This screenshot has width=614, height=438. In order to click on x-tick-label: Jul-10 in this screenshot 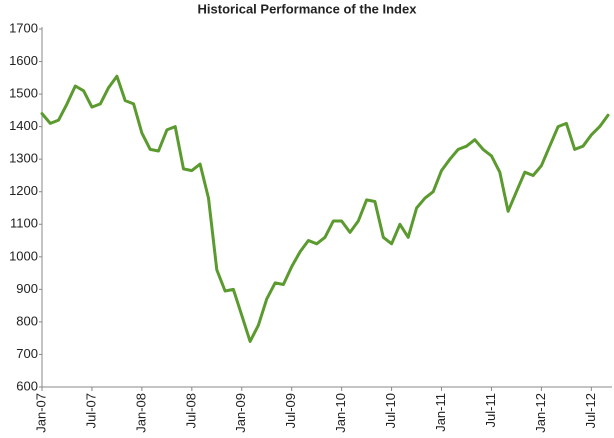, I will do `click(390, 410)`.